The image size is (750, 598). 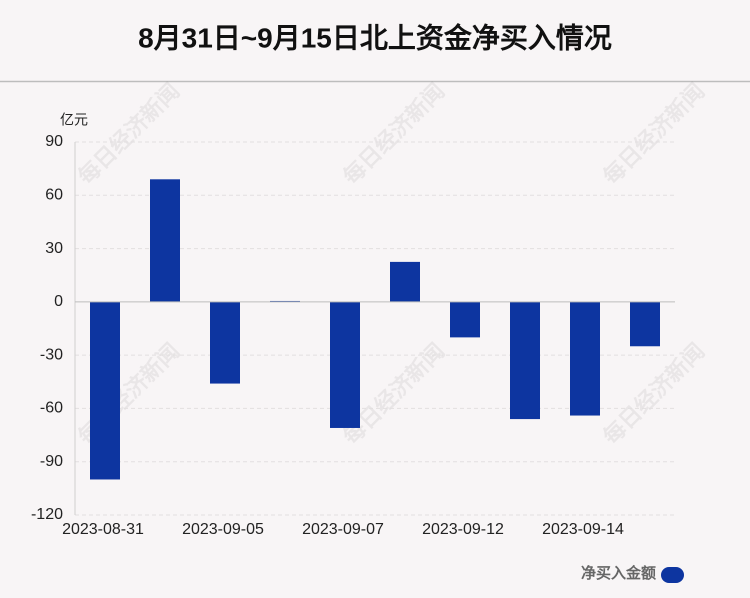 What do you see at coordinates (343, 529) in the screenshot?
I see `x-tick-label: 2023-09-07` at bounding box center [343, 529].